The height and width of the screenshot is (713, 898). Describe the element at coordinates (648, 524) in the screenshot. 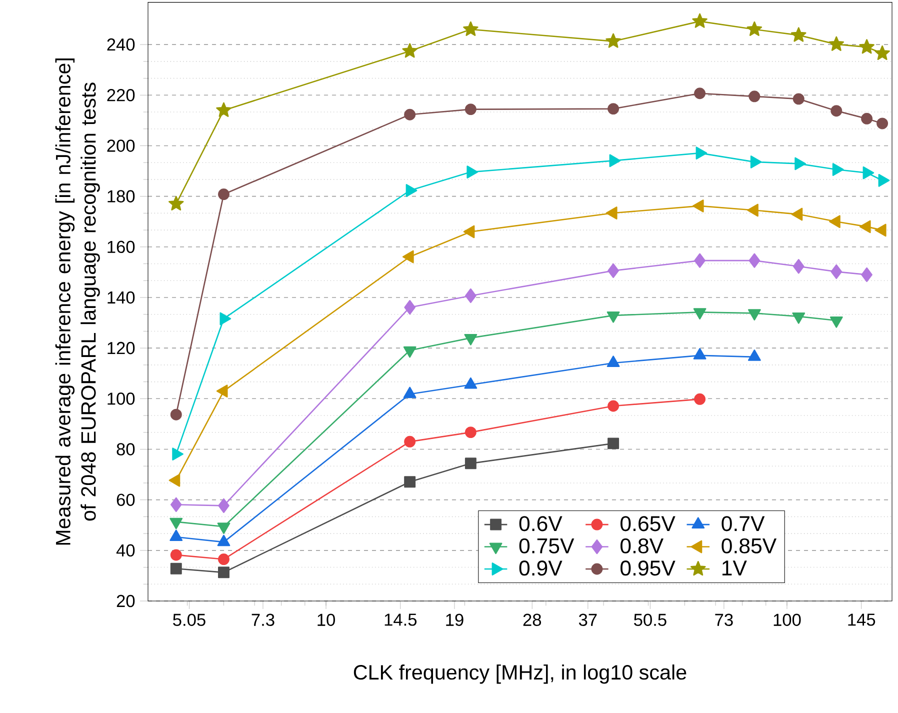

I see `legend-label: 0.65V` at that location.